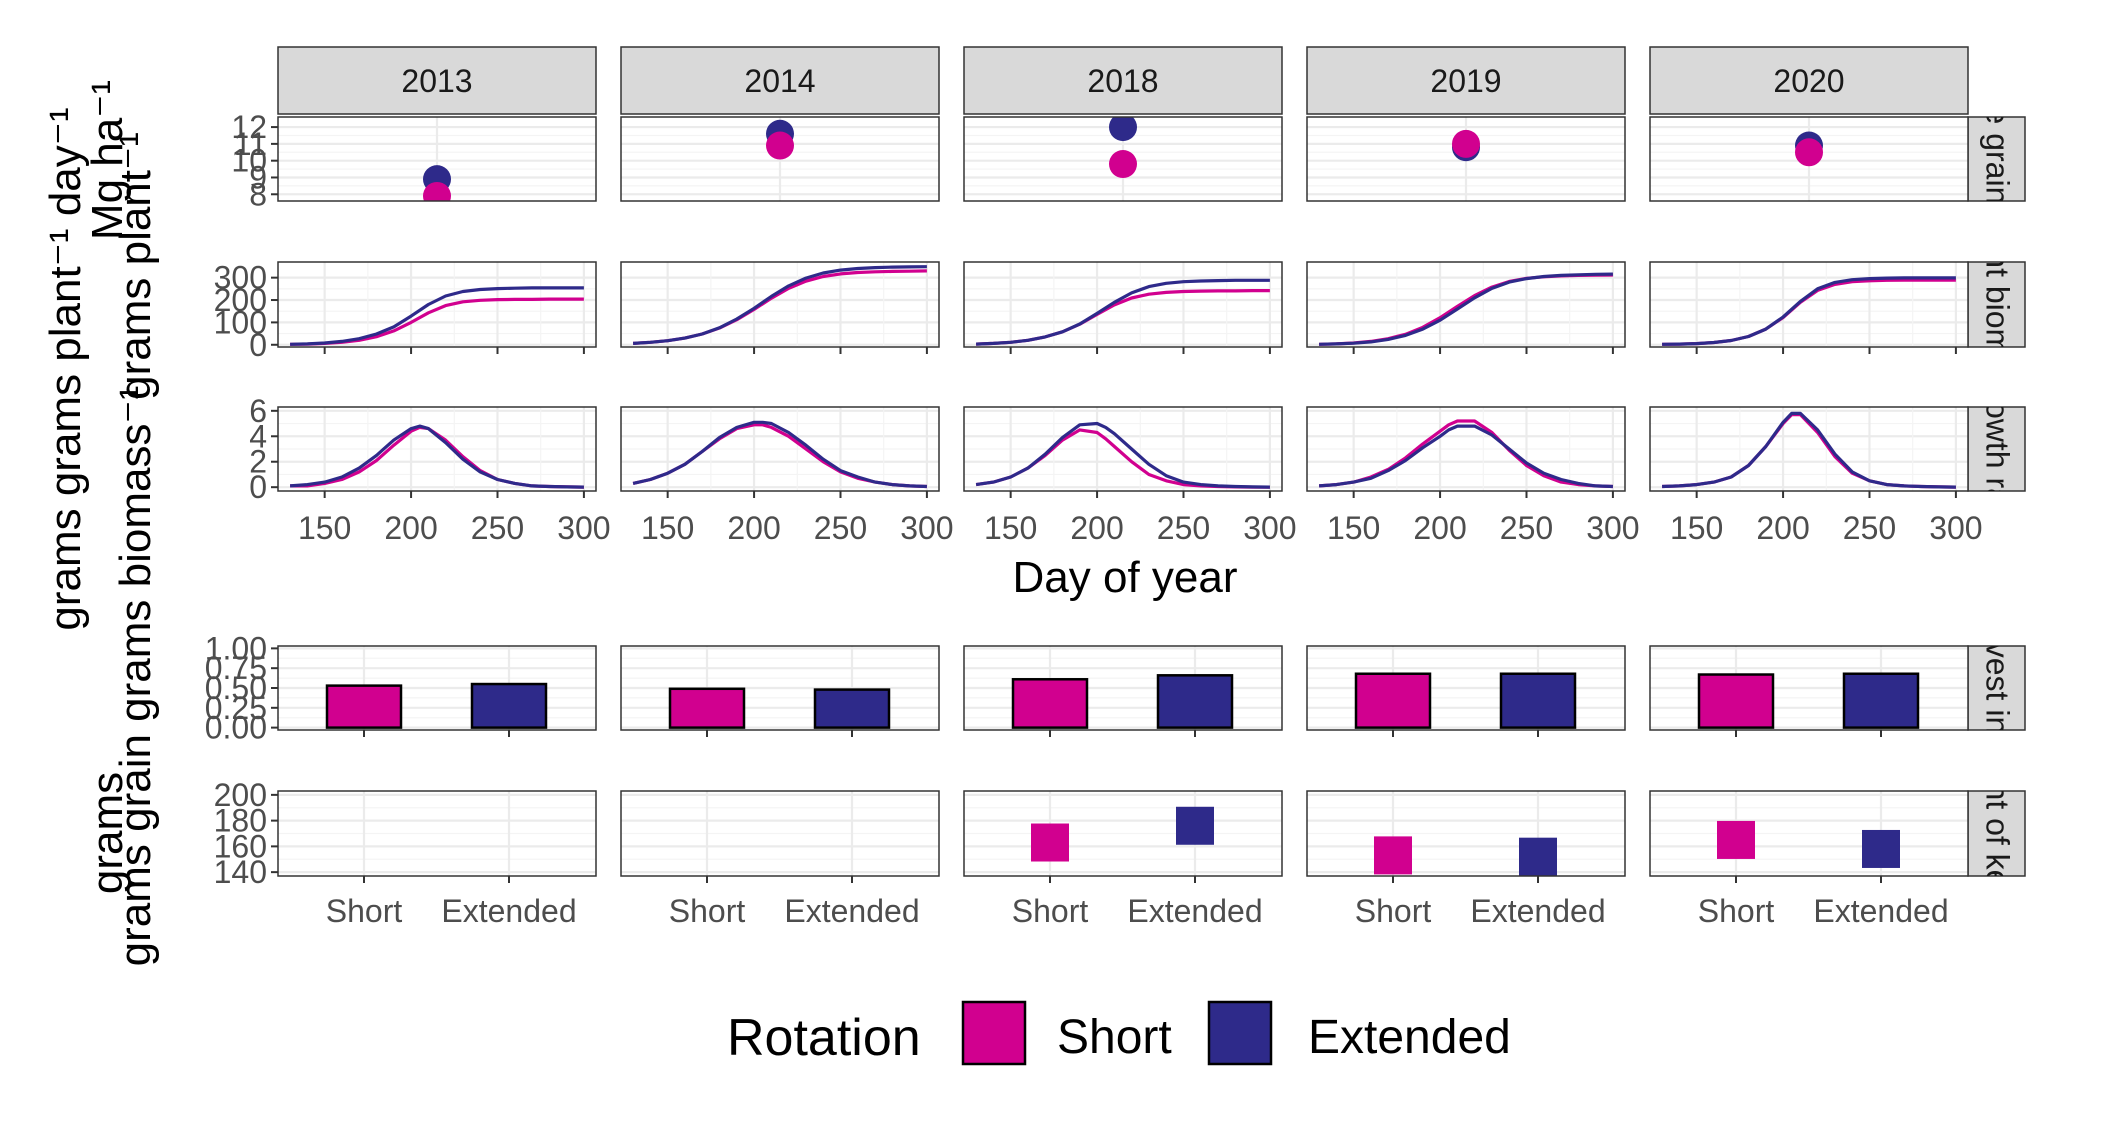  What do you see at coordinates (824, 1038) in the screenshot?
I see `legend-title: Rotation` at bounding box center [824, 1038].